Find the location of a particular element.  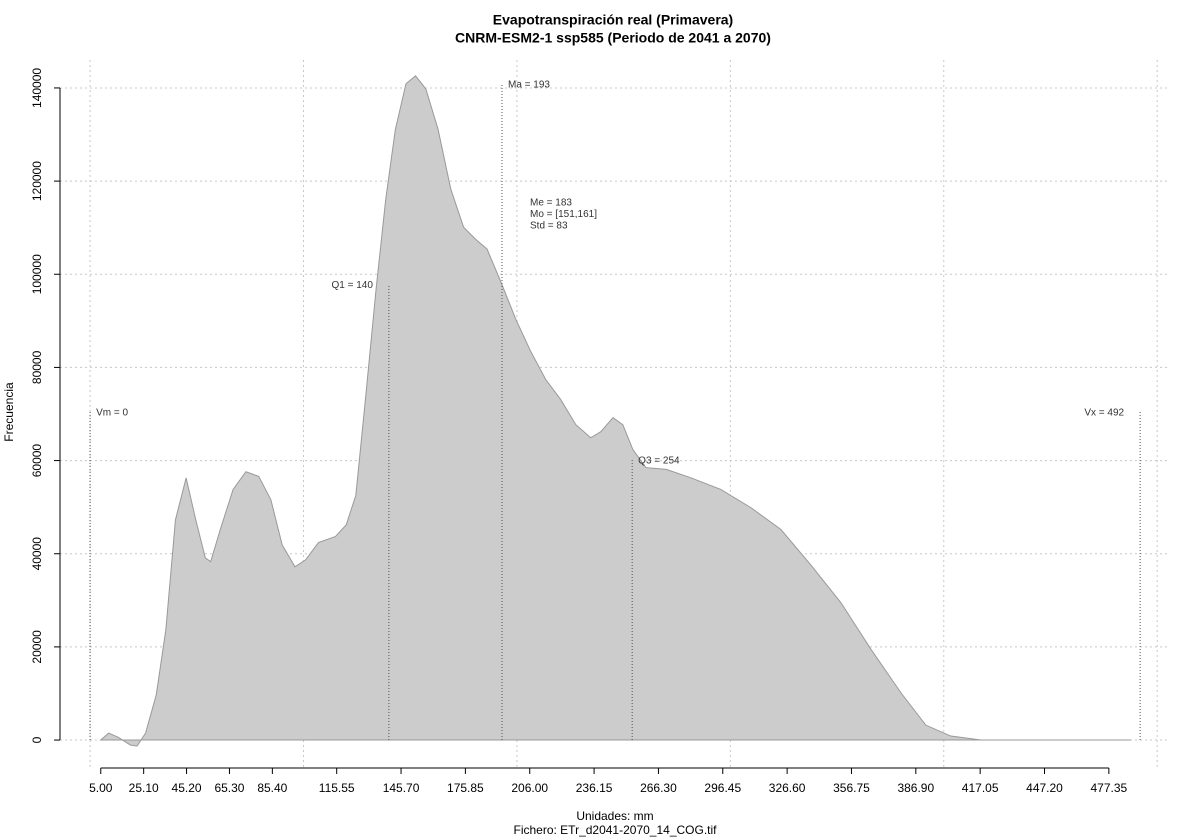

x-tick-label: 65.30 is located at coordinates (229, 788).